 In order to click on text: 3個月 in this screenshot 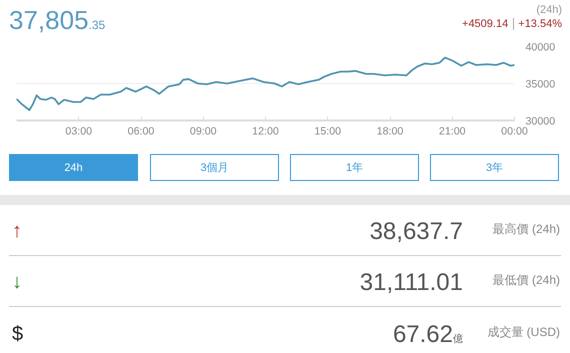, I will do `click(214, 167)`.